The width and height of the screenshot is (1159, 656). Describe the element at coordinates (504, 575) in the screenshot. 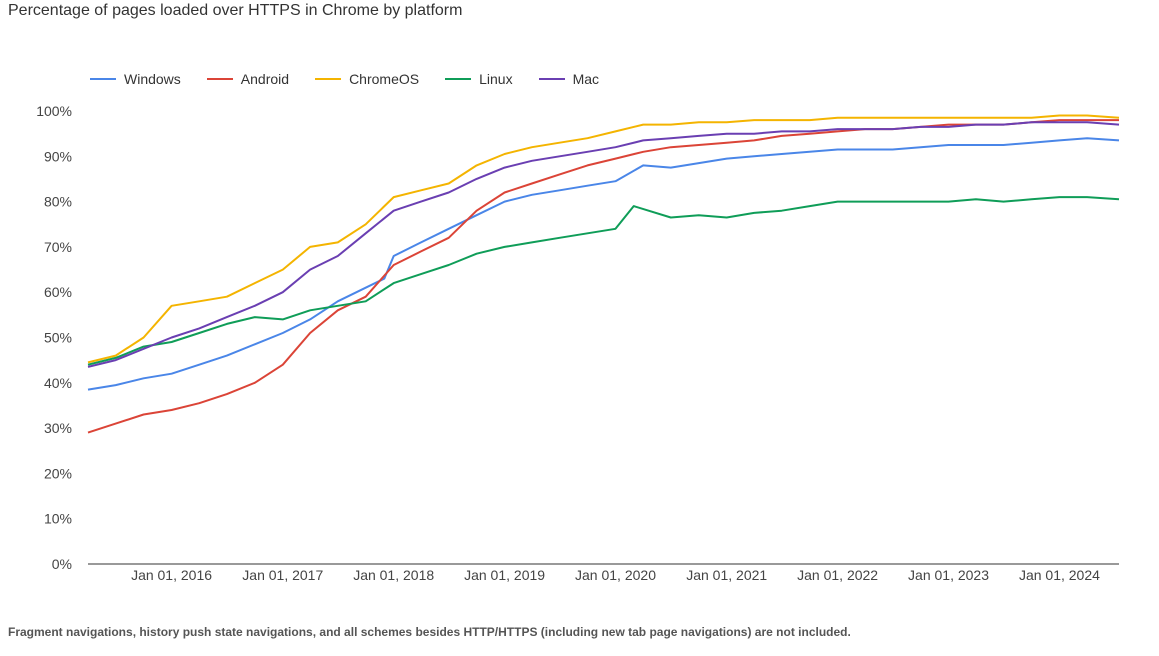

I see `x-tick-label: Jan 01, 2019` at that location.